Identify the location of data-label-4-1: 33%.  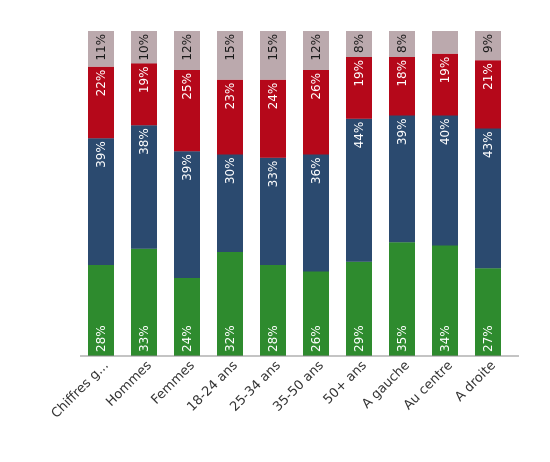
(273, 174).